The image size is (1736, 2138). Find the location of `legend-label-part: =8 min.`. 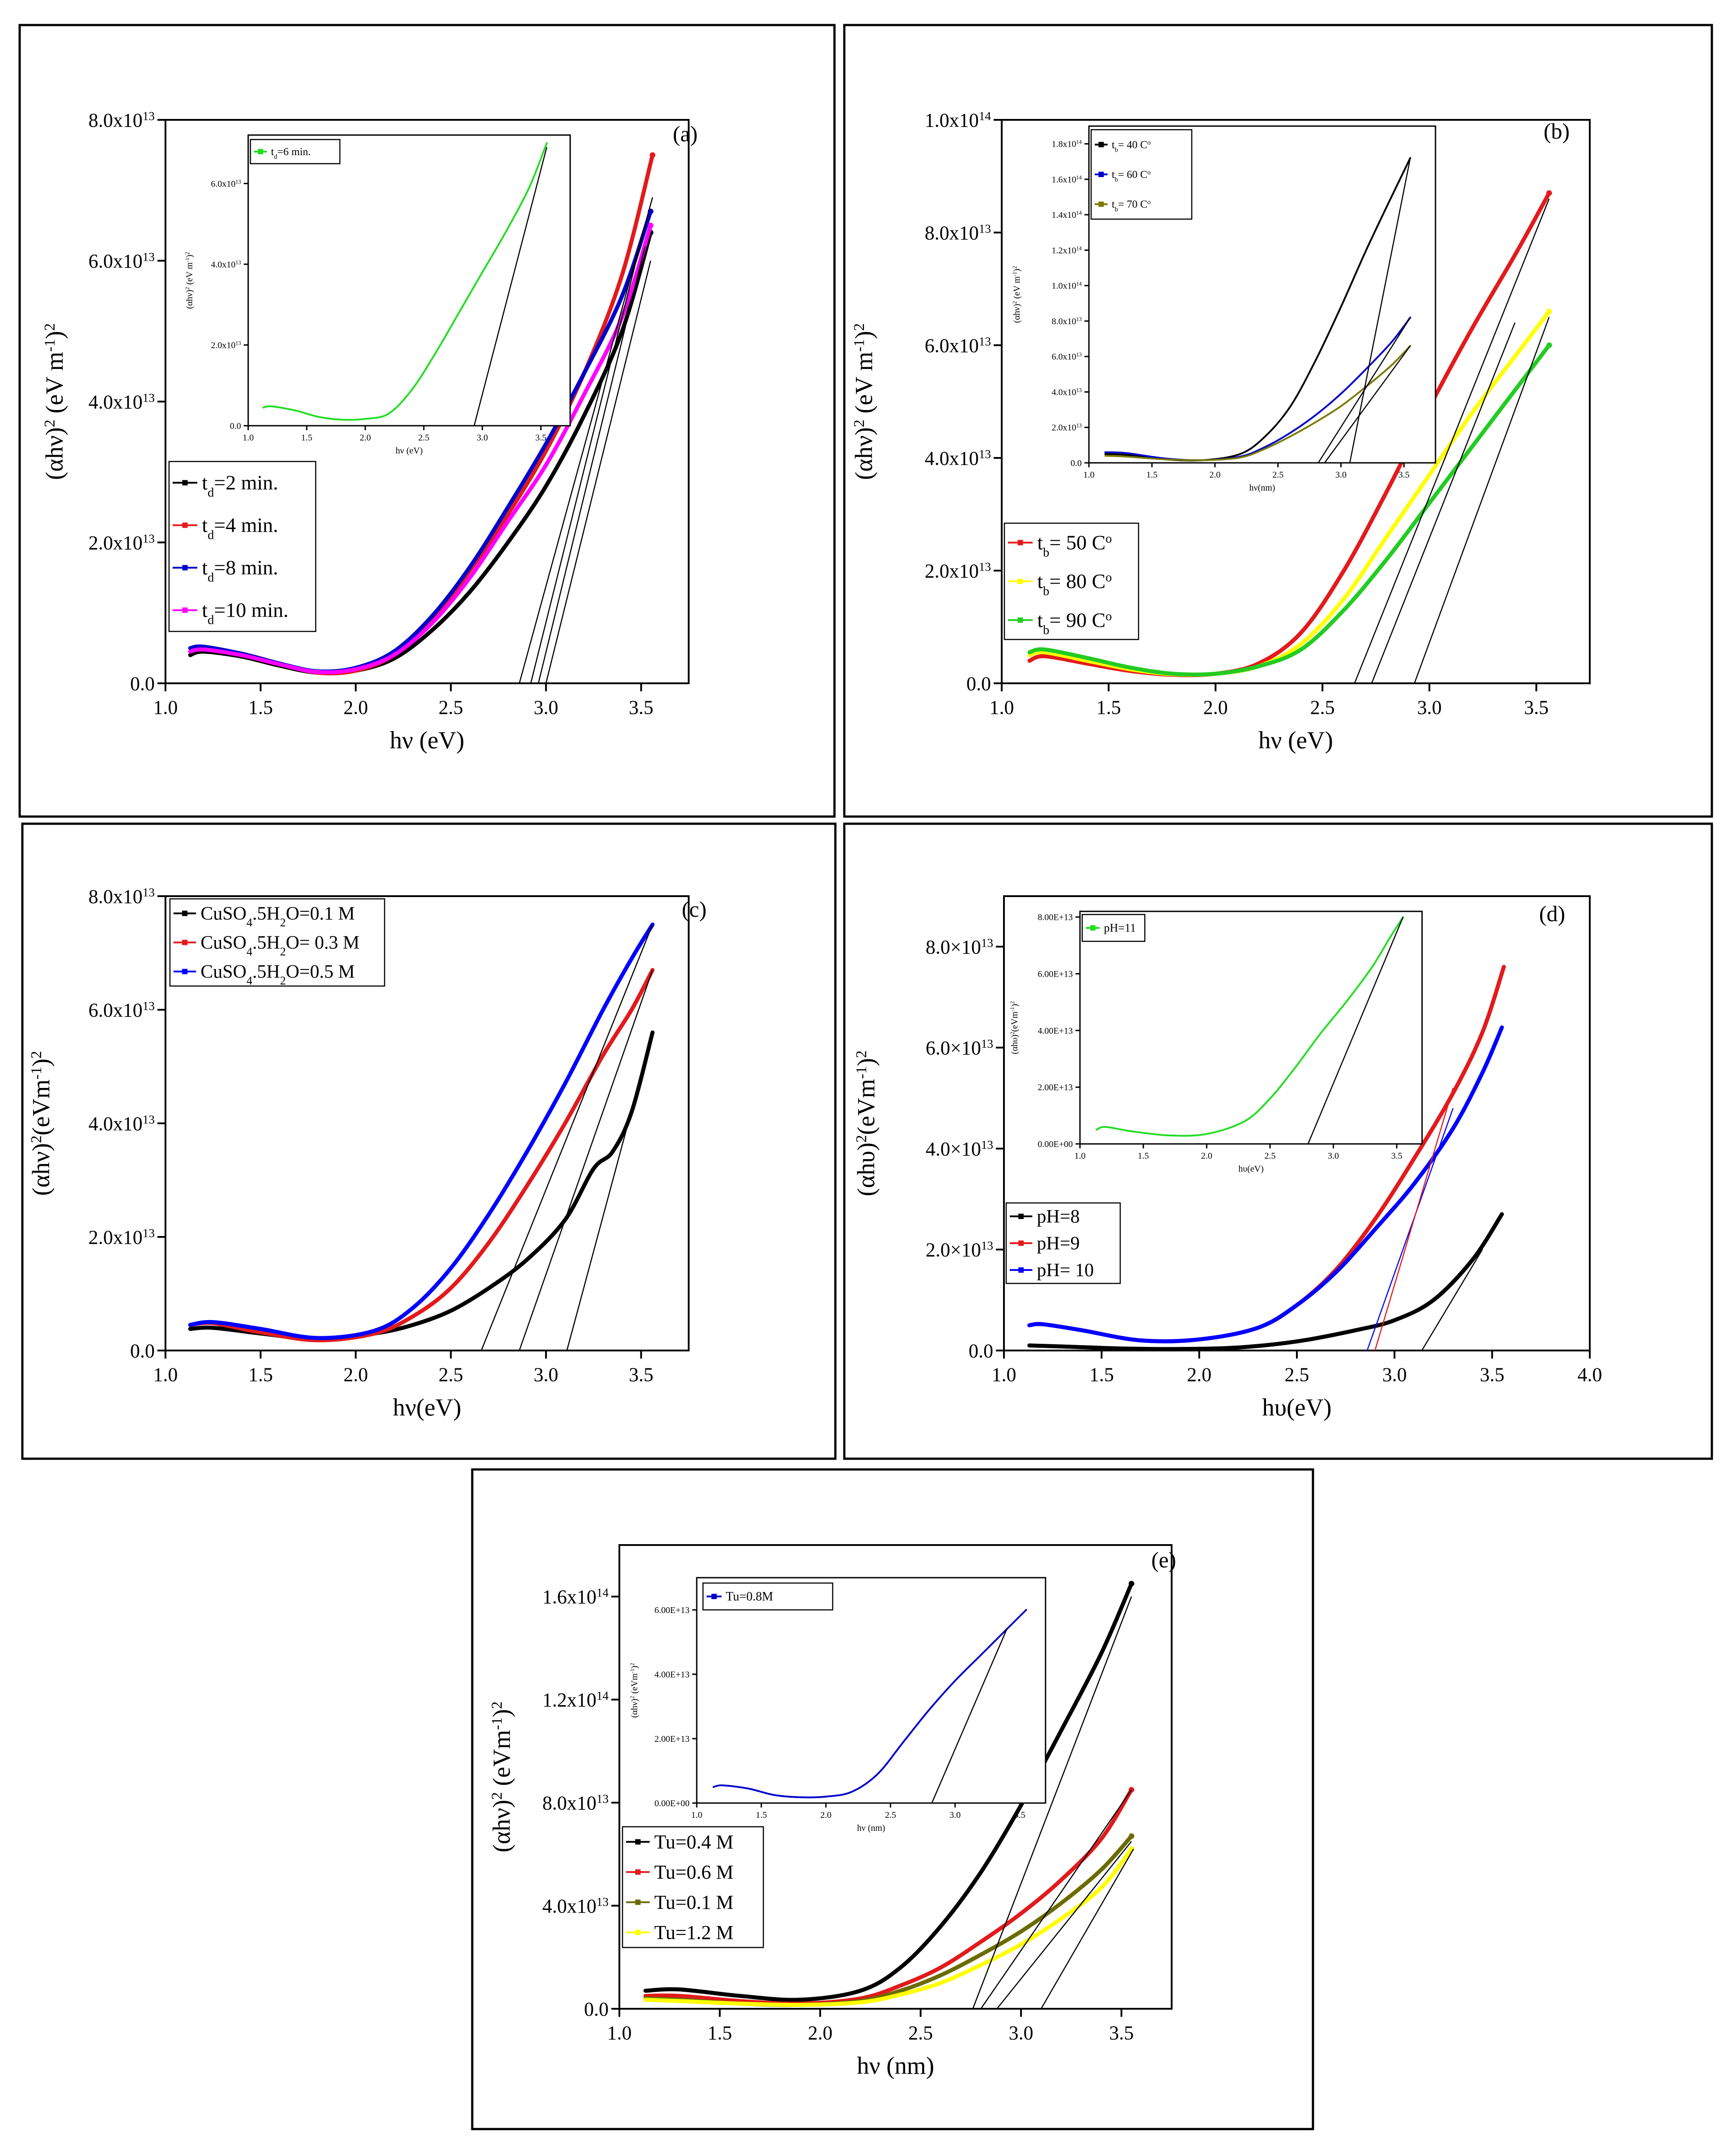

legend-label-part: =8 min. is located at coordinates (246, 567).